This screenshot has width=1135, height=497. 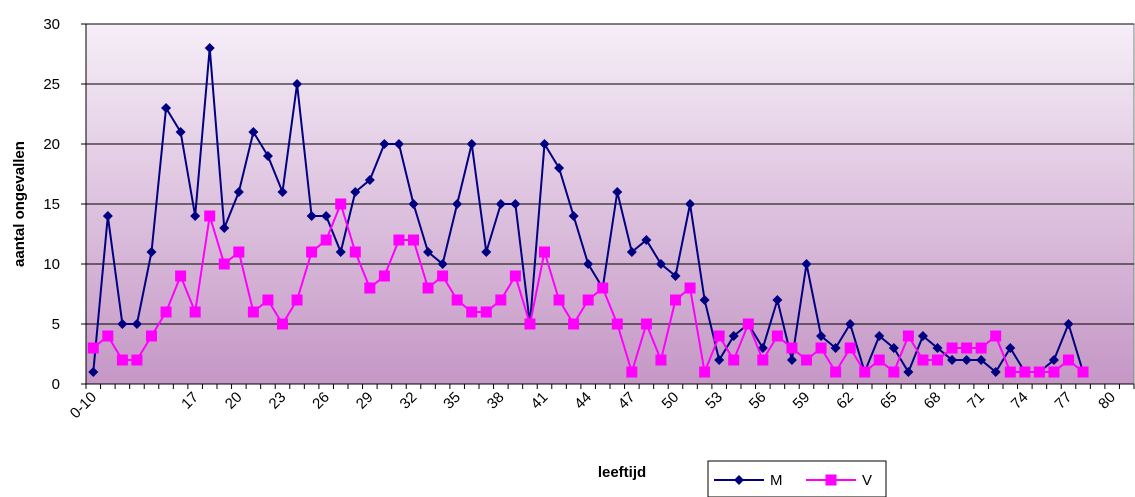 I want to click on x-tick-label: 62, so click(x=845, y=401).